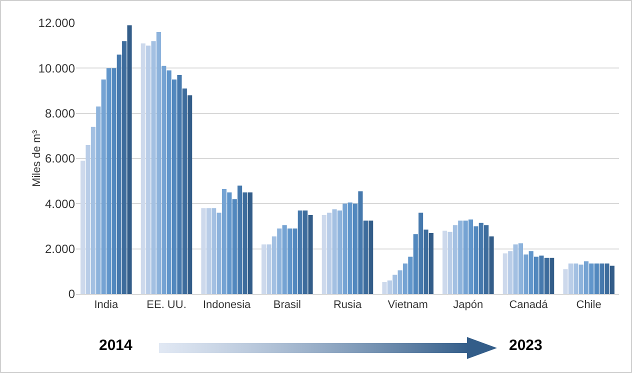 The image size is (632, 373). I want to click on x-tick-label: Japón, so click(468, 305).